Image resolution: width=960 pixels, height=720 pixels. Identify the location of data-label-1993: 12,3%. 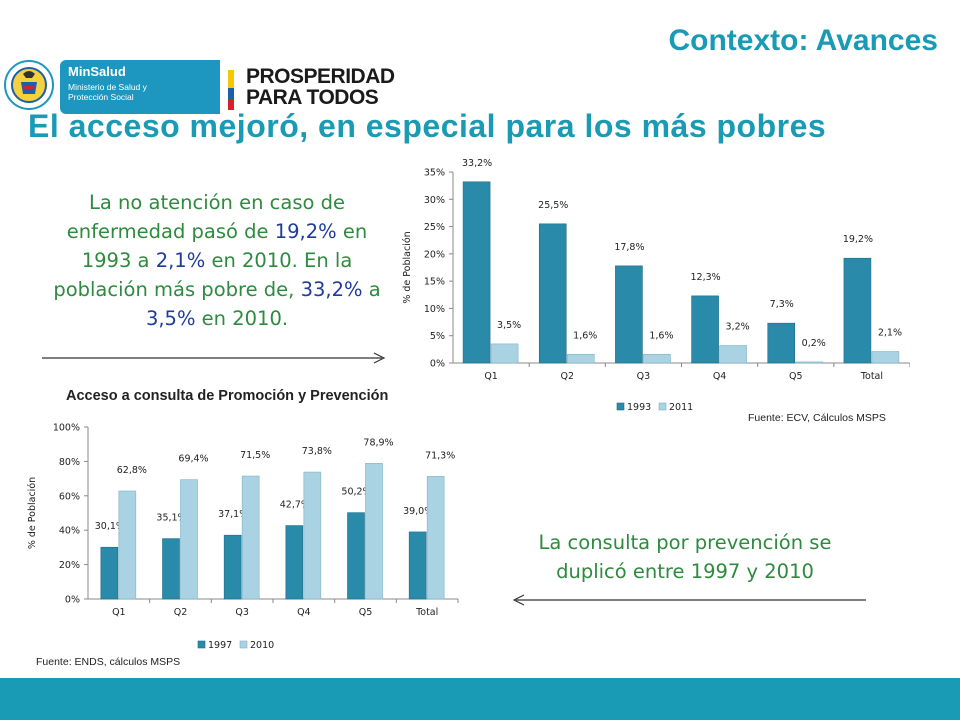
(705, 277).